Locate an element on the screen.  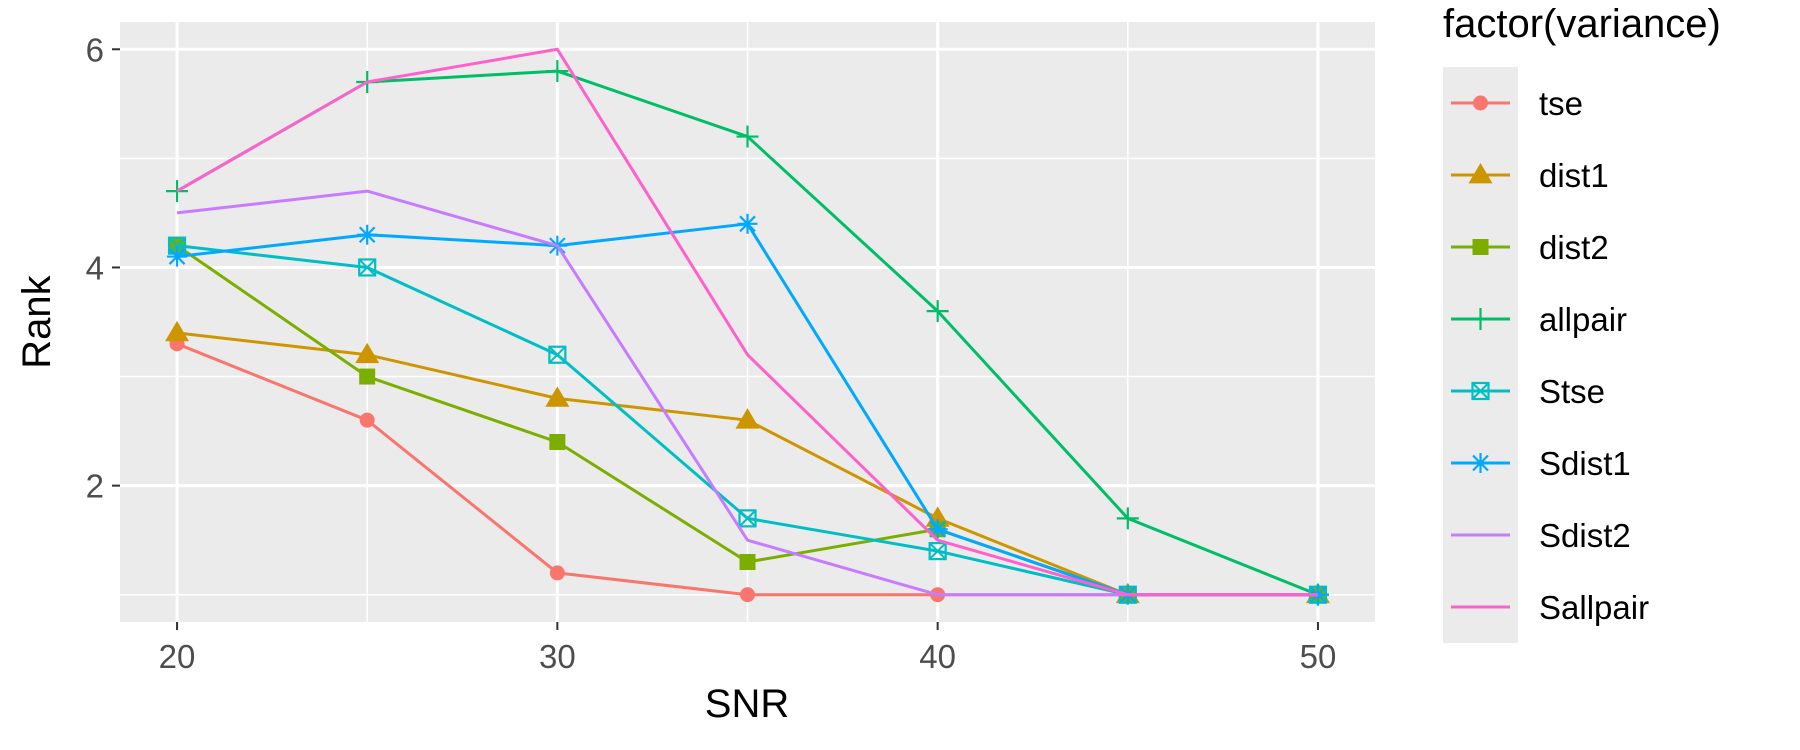
legend-item-dist1: dist1 is located at coordinates (1530, 175).